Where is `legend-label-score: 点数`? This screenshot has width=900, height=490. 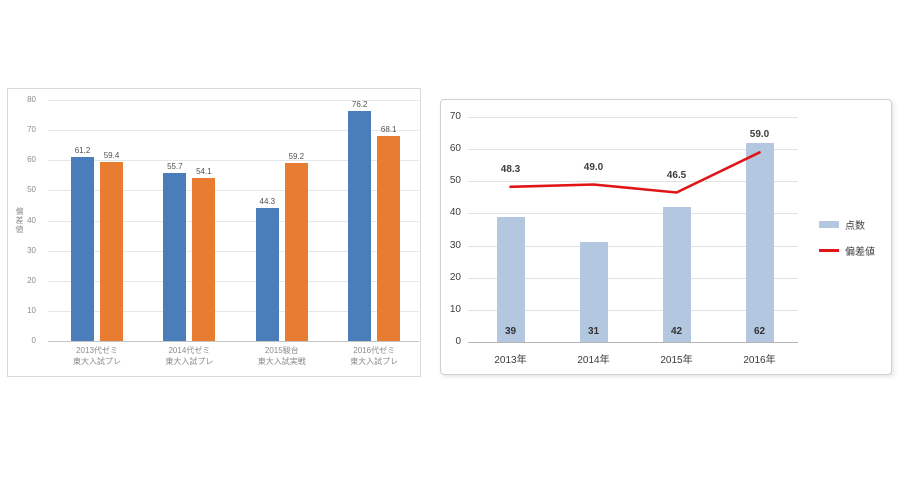 legend-label-score: 点数 is located at coordinates (855, 226).